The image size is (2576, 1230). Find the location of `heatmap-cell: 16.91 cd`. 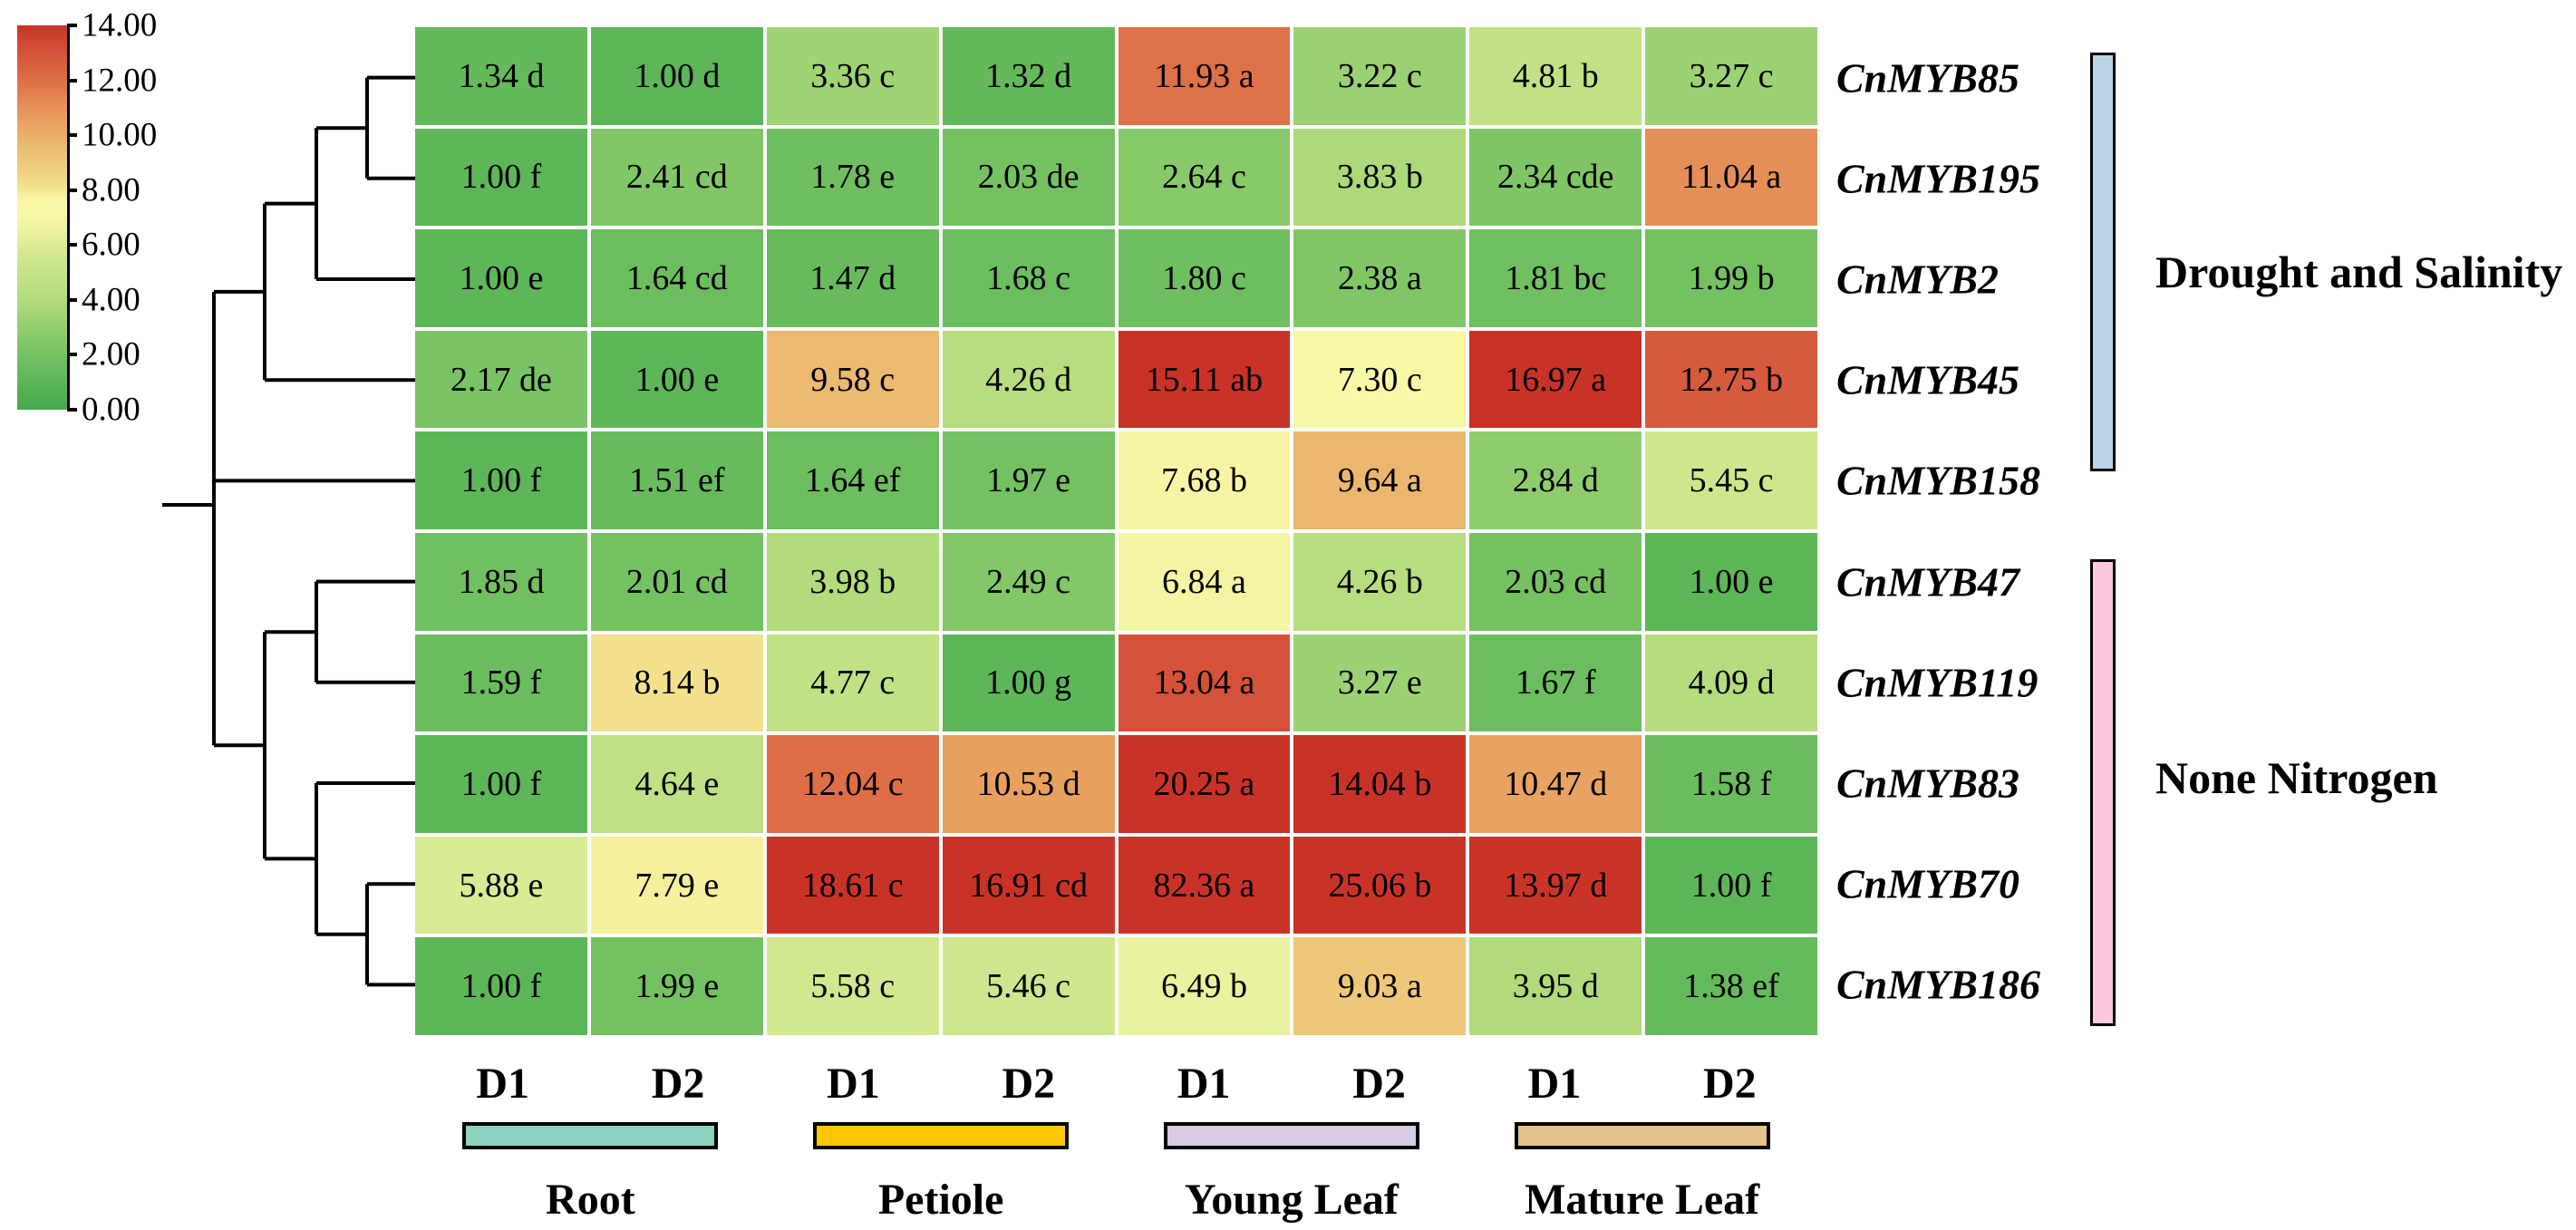

heatmap-cell: 16.91 cd is located at coordinates (1028, 885).